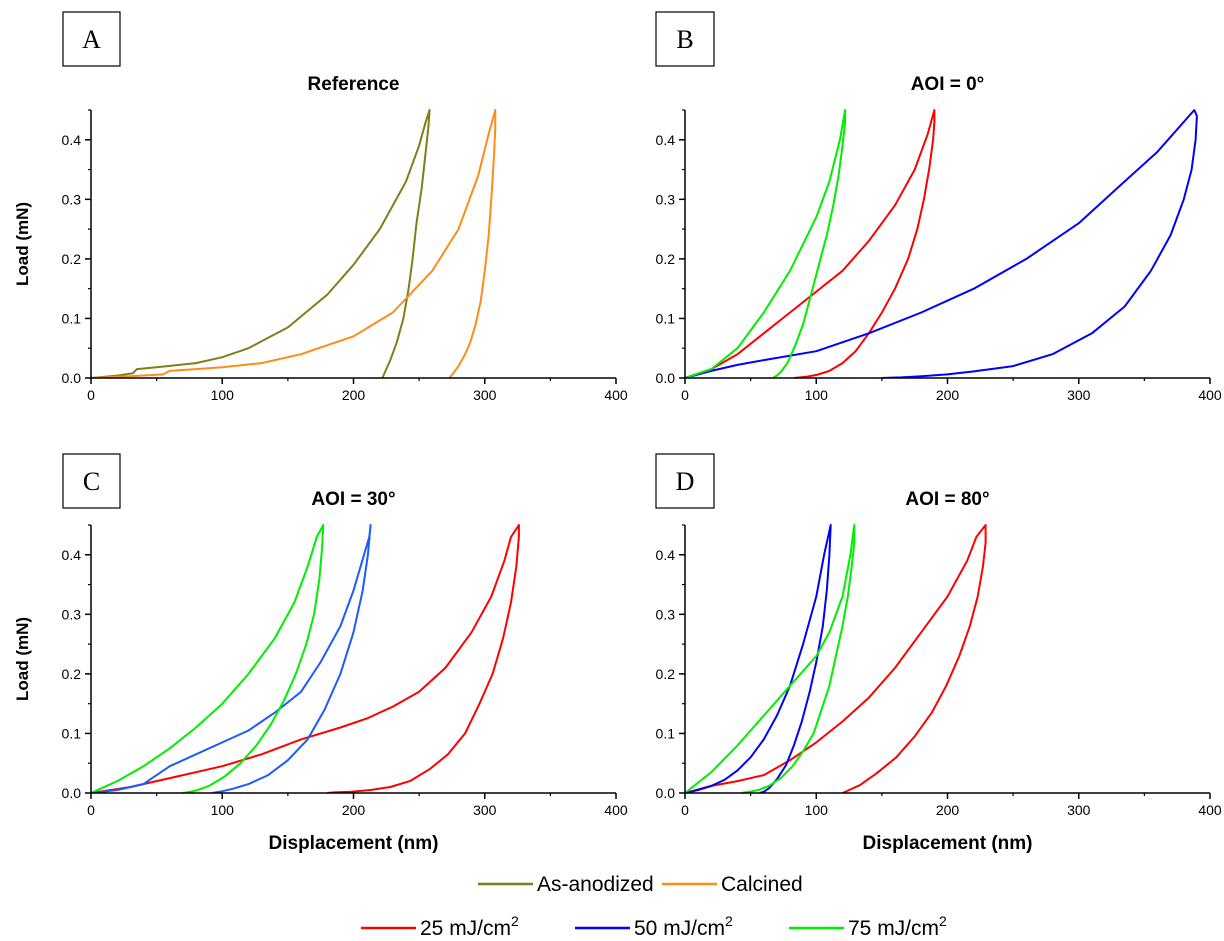  Describe the element at coordinates (354, 84) in the screenshot. I see `chart-title: Reference` at that location.